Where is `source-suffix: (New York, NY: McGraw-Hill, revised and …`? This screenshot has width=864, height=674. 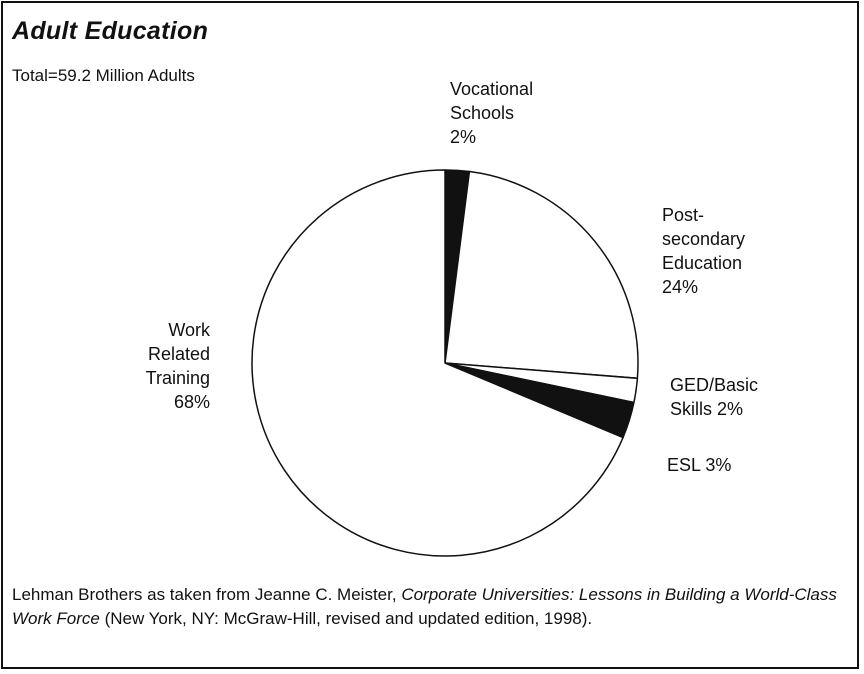 source-suffix: (New York, NY: McGraw-Hill, revised and … is located at coordinates (346, 618).